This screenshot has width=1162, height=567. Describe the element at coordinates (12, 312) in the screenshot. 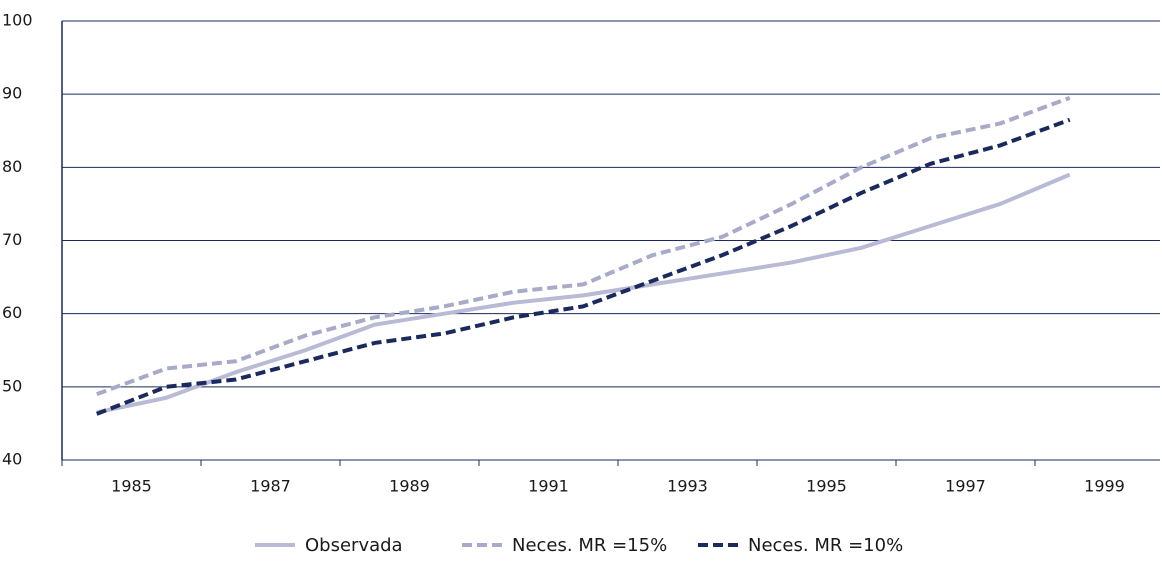

I see `y-tick-label: 60` at that location.